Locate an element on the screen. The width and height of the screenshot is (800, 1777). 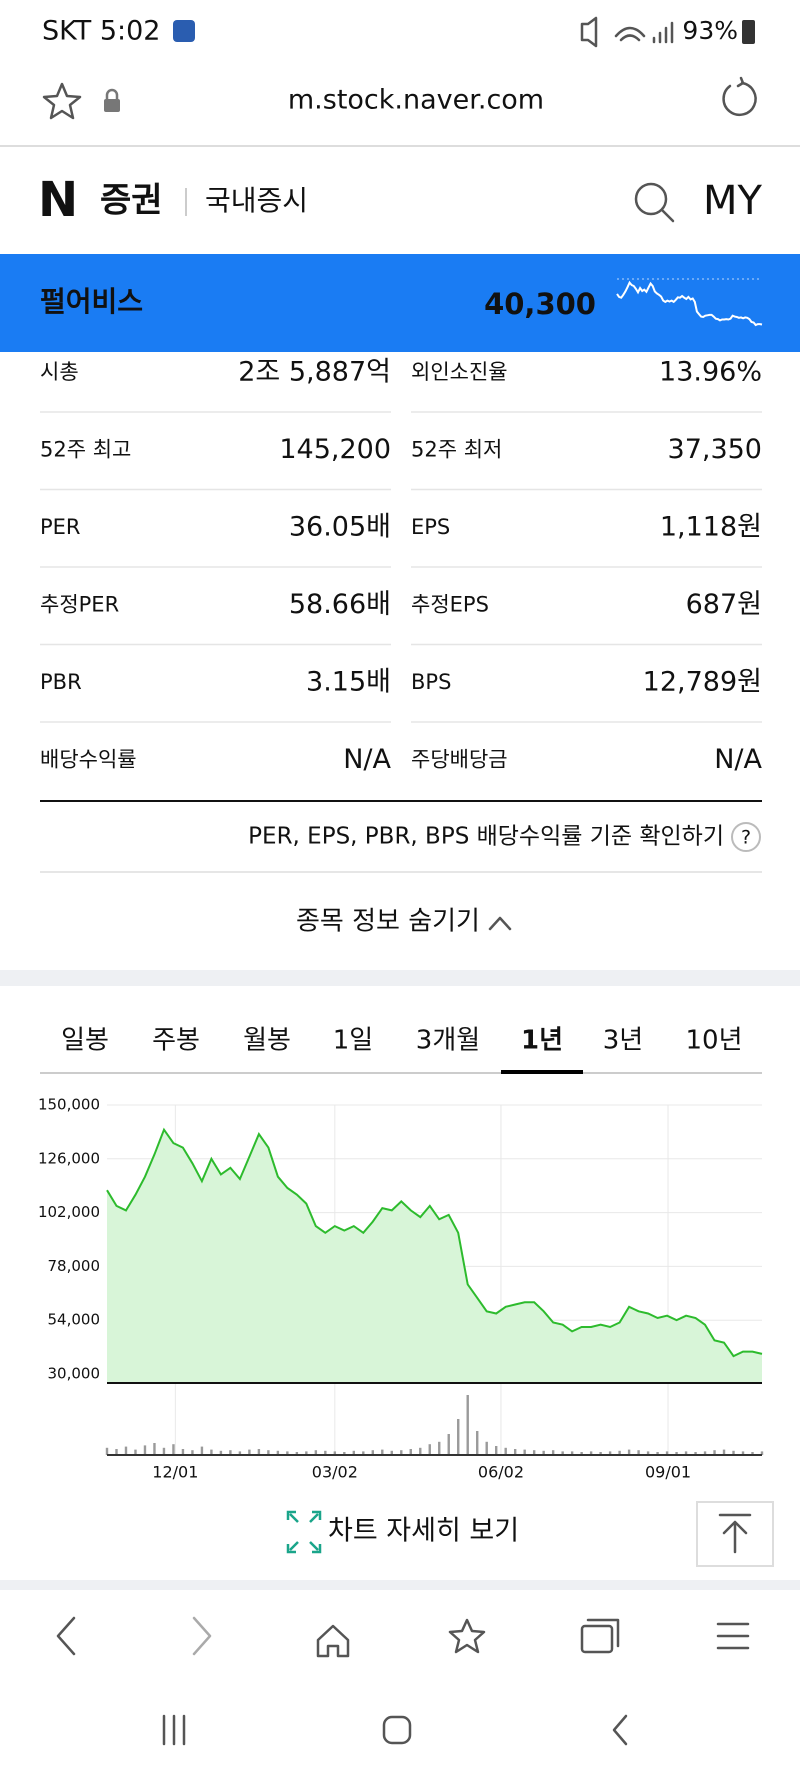
bookmark-star is located at coordinates (62, 101).